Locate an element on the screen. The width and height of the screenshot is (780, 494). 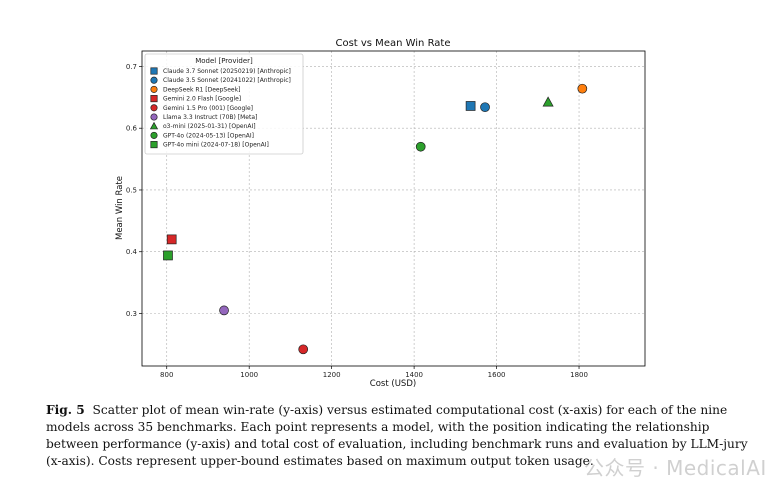
y-tick-label: 0.5 is located at coordinates (131, 190).